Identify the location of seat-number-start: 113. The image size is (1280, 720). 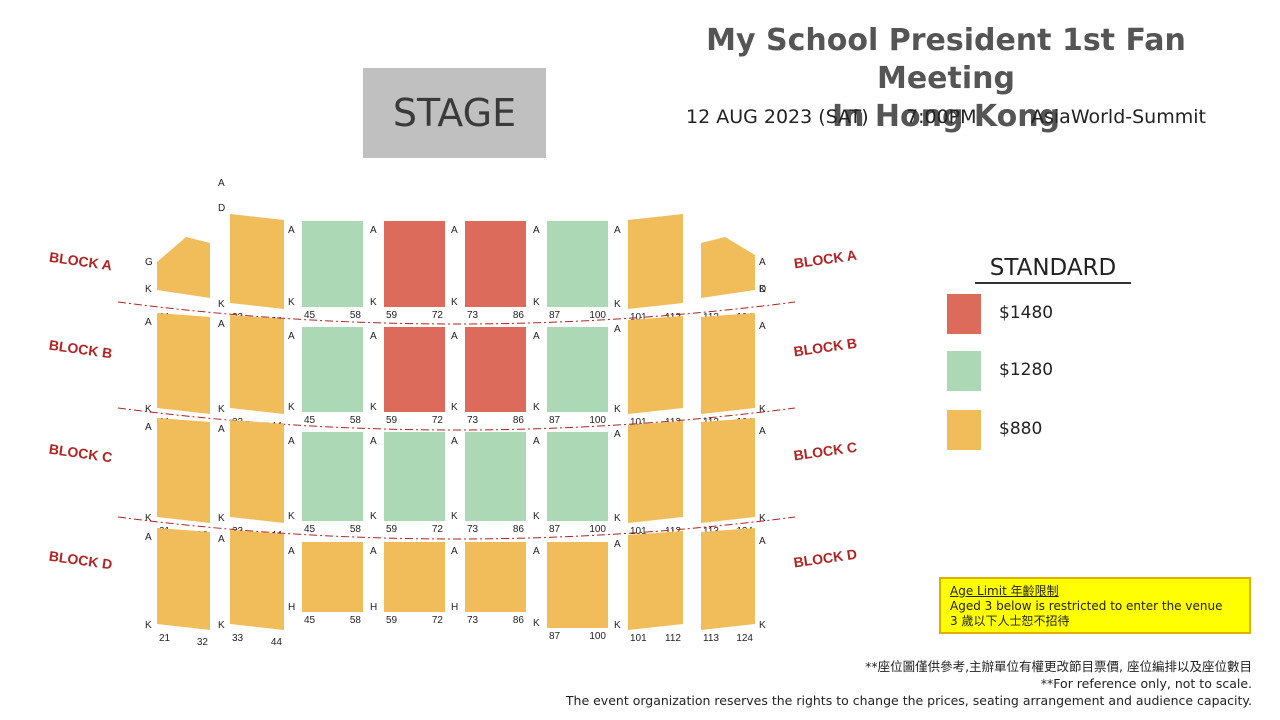
(711, 638).